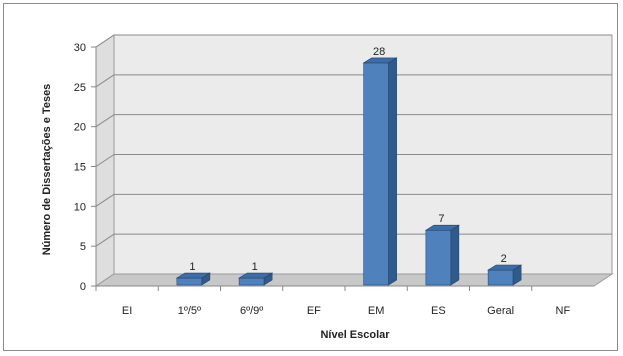 This screenshot has height=356, width=623. I want to click on data-label: 7, so click(441, 219).